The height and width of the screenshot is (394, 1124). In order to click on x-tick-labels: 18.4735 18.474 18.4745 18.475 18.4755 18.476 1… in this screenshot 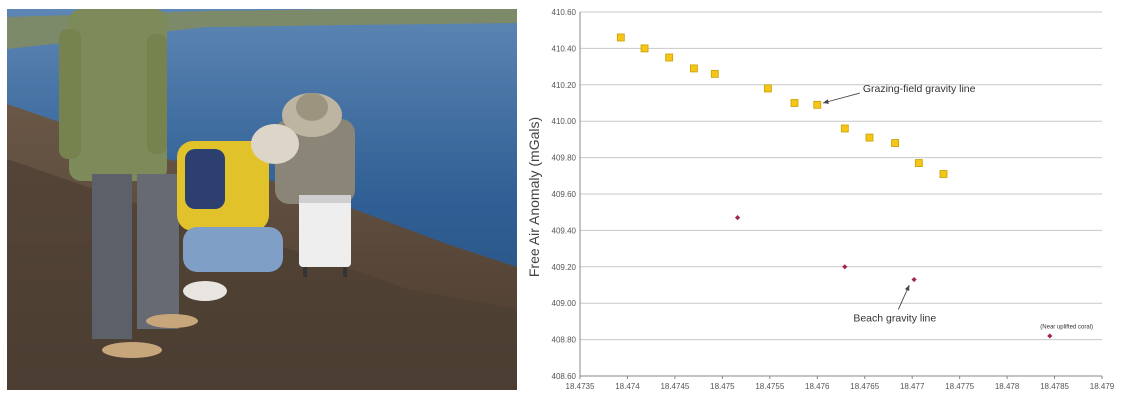, I will do `click(840, 383)`.